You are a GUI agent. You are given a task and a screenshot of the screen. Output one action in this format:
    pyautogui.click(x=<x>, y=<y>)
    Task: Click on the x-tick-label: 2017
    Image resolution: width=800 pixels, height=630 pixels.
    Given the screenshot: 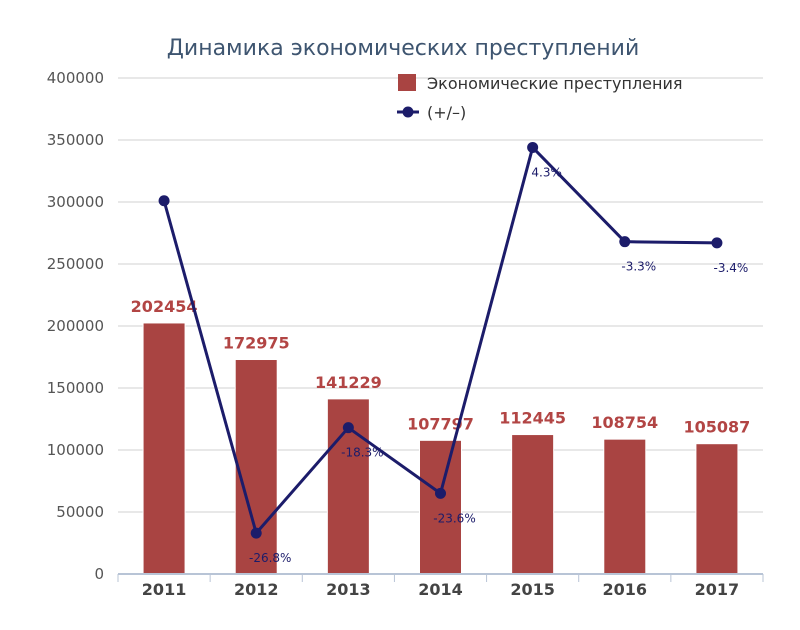 What is the action you would take?
    pyautogui.click(x=717, y=589)
    